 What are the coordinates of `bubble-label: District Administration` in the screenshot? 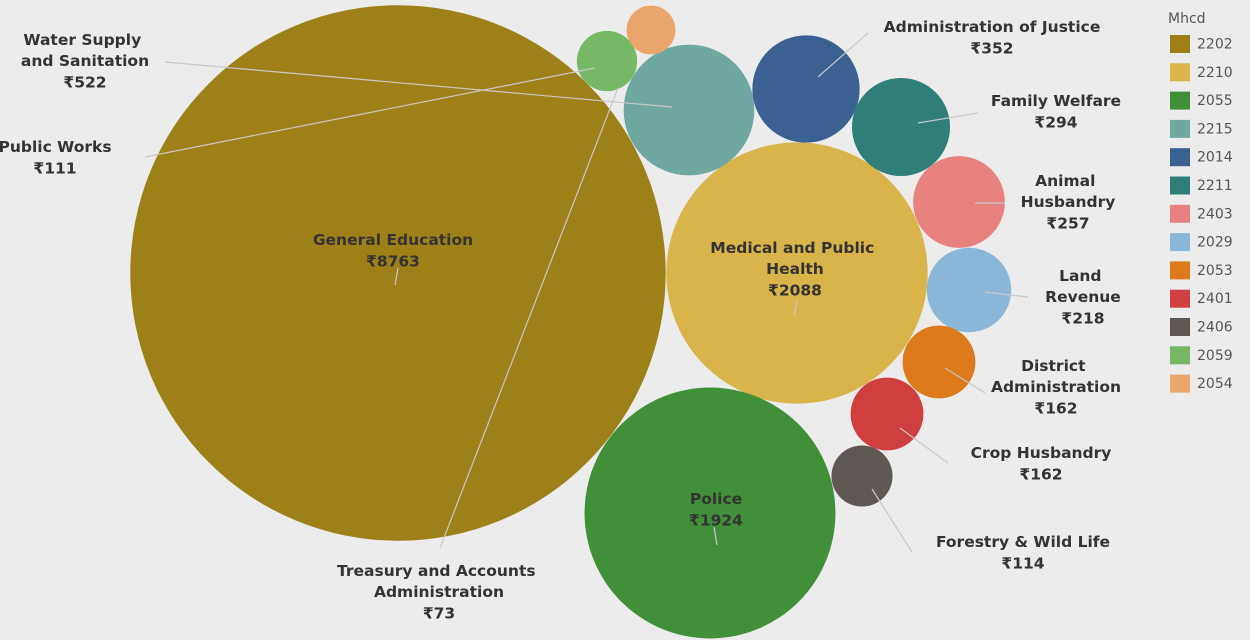 It's located at (1056, 376).